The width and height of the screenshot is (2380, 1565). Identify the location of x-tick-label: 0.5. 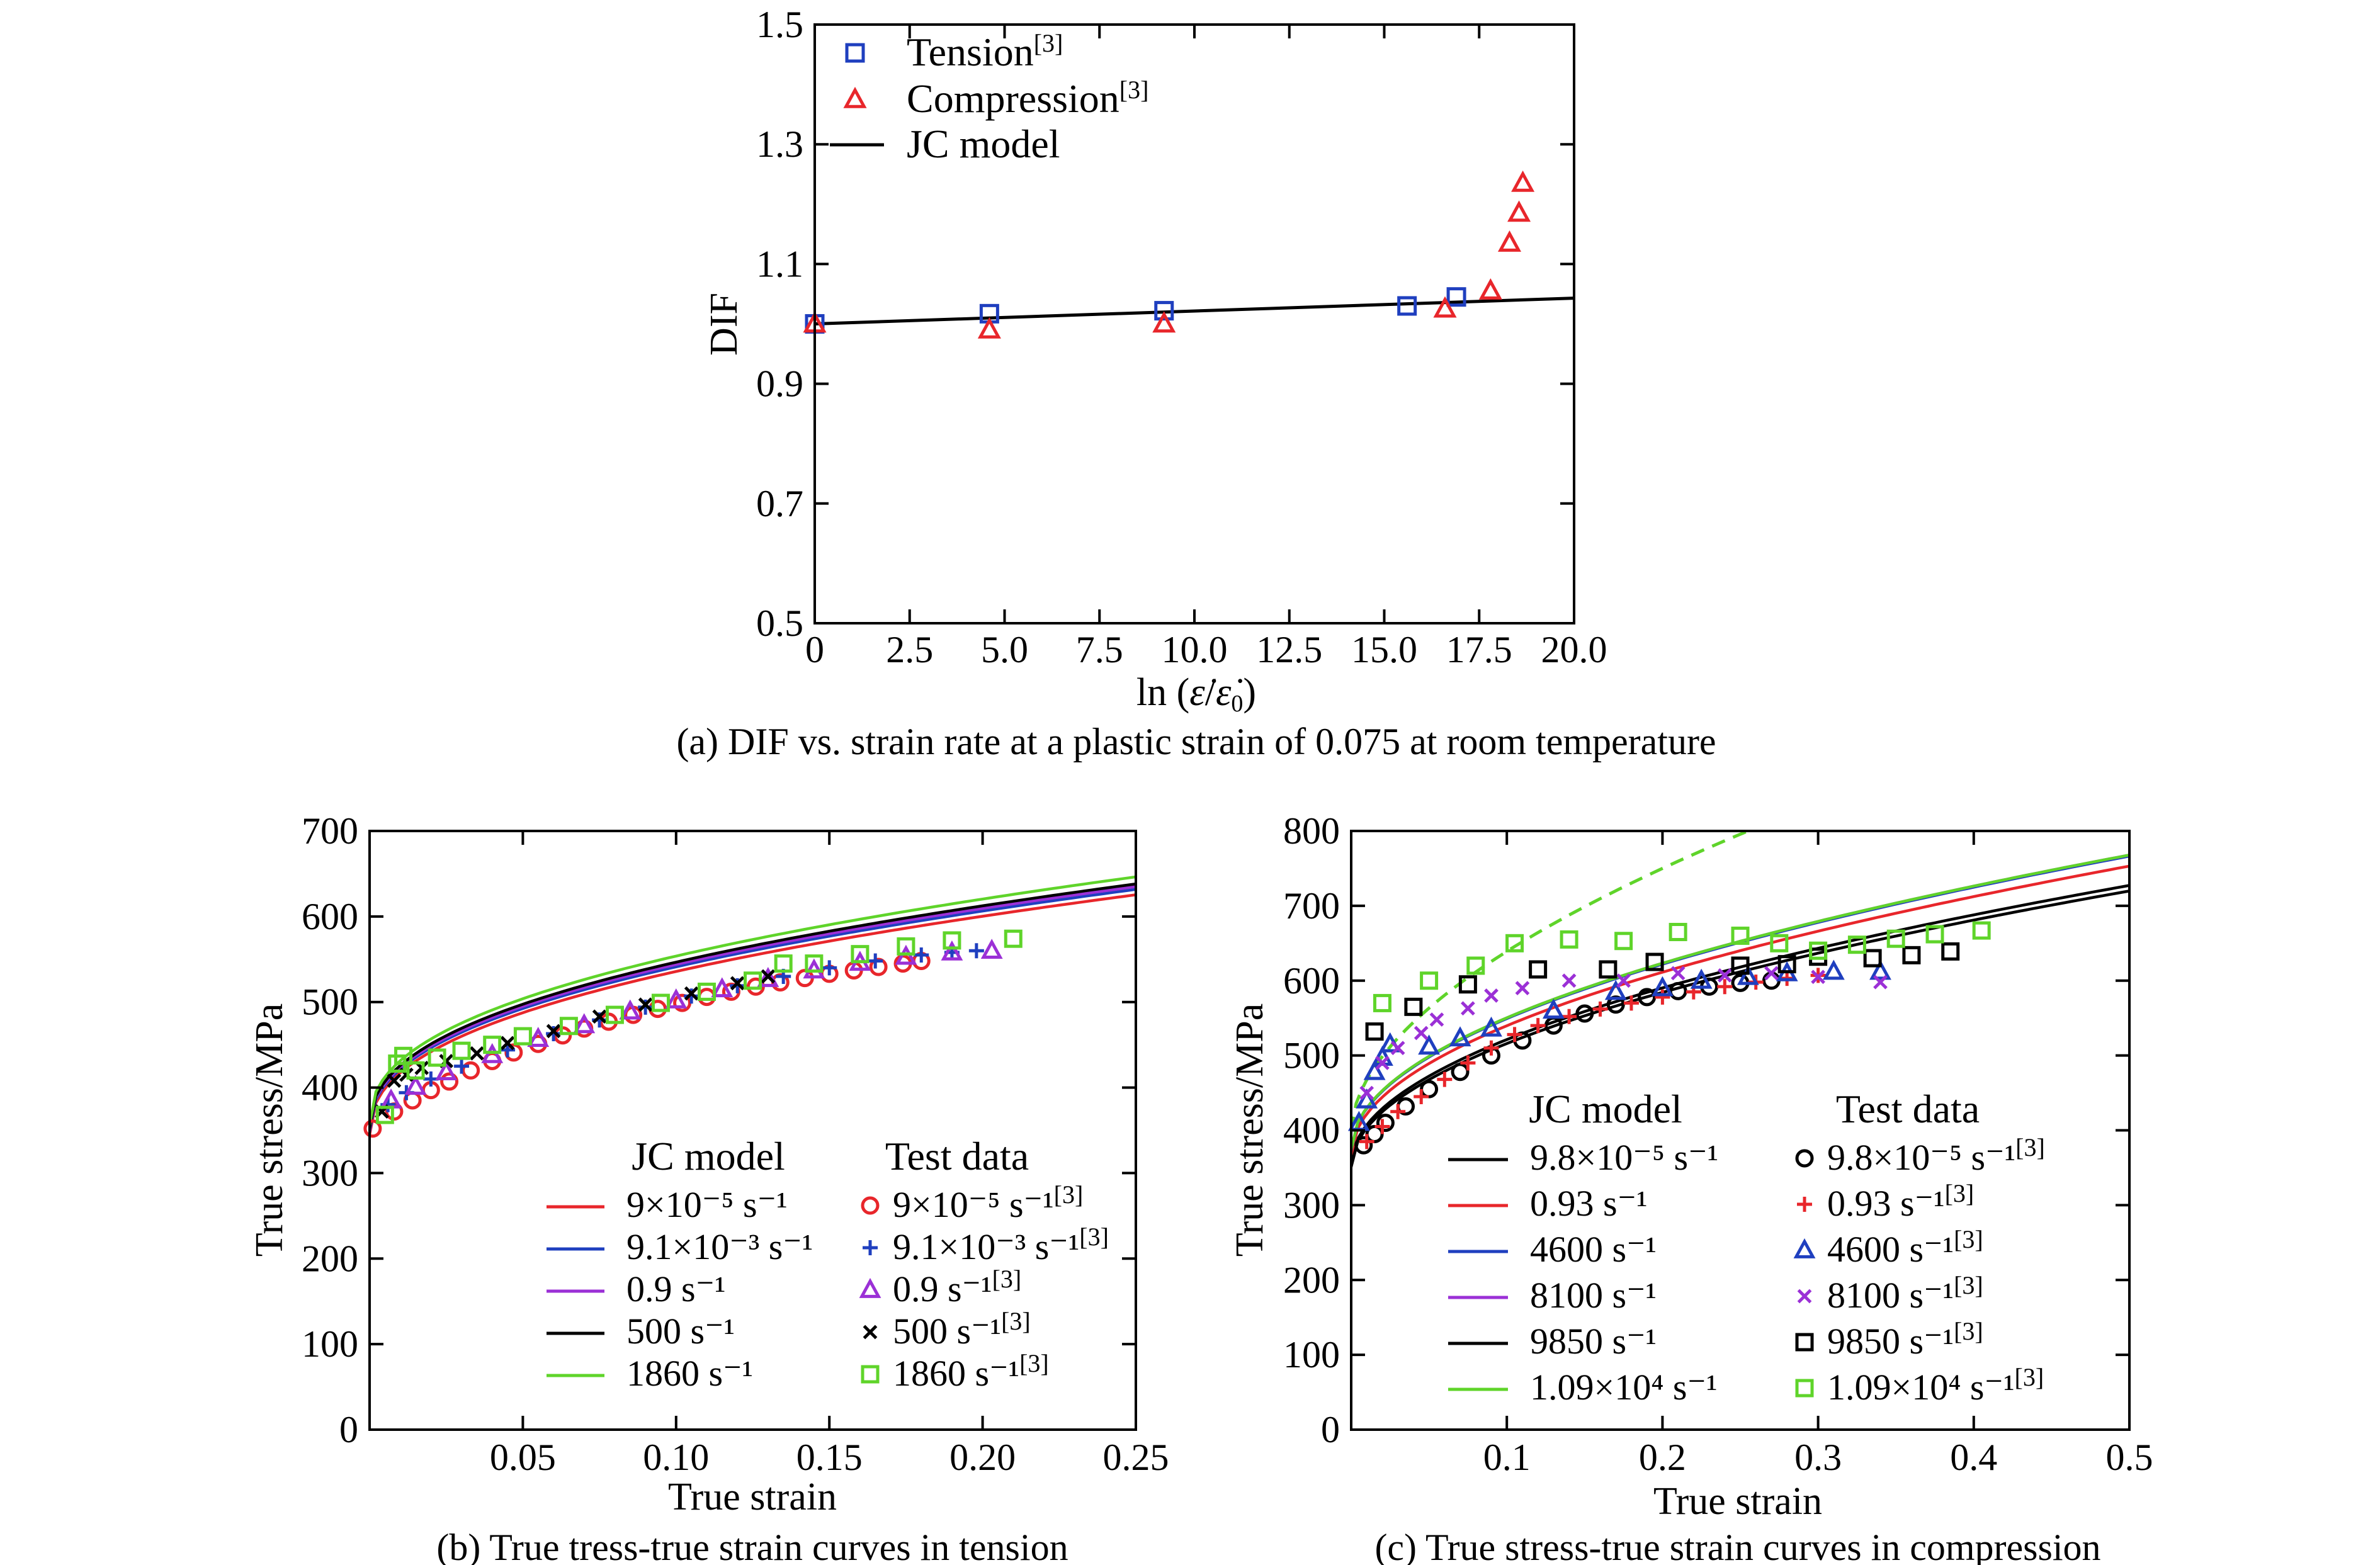
(2129, 1457).